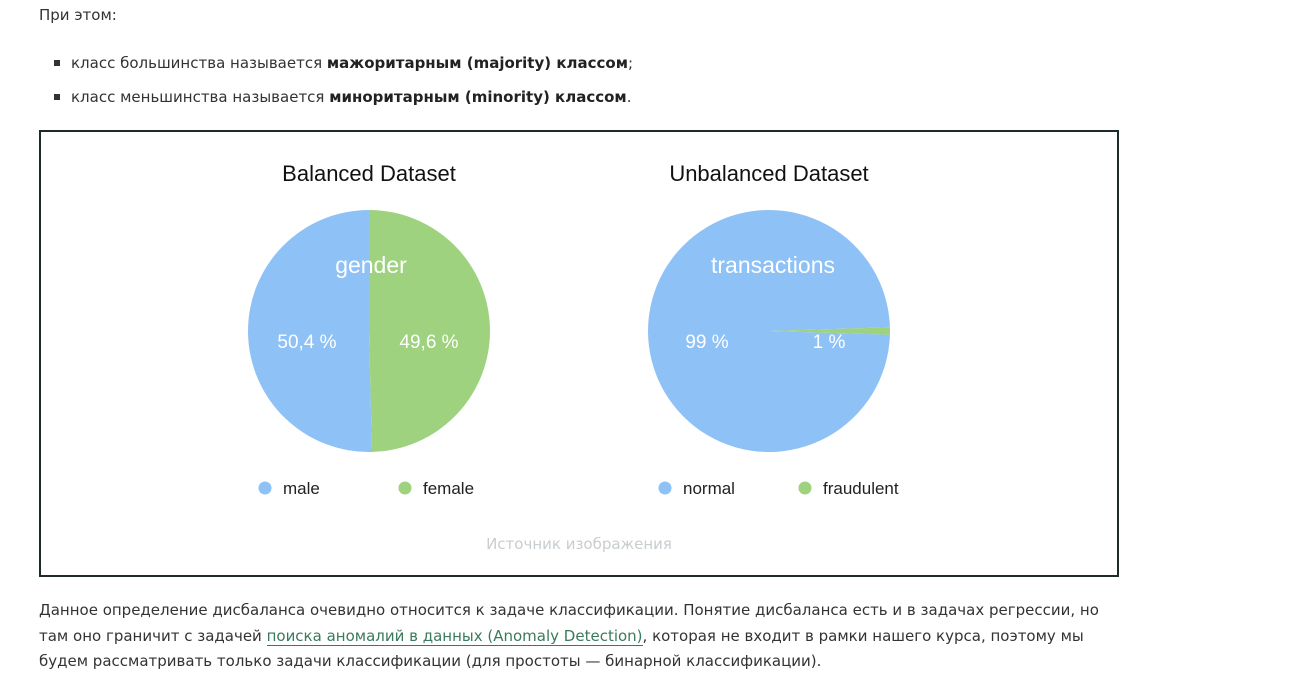 The width and height of the screenshot is (1296, 686). I want to click on list-item-prefix: класс большинства называется, so click(199, 63).